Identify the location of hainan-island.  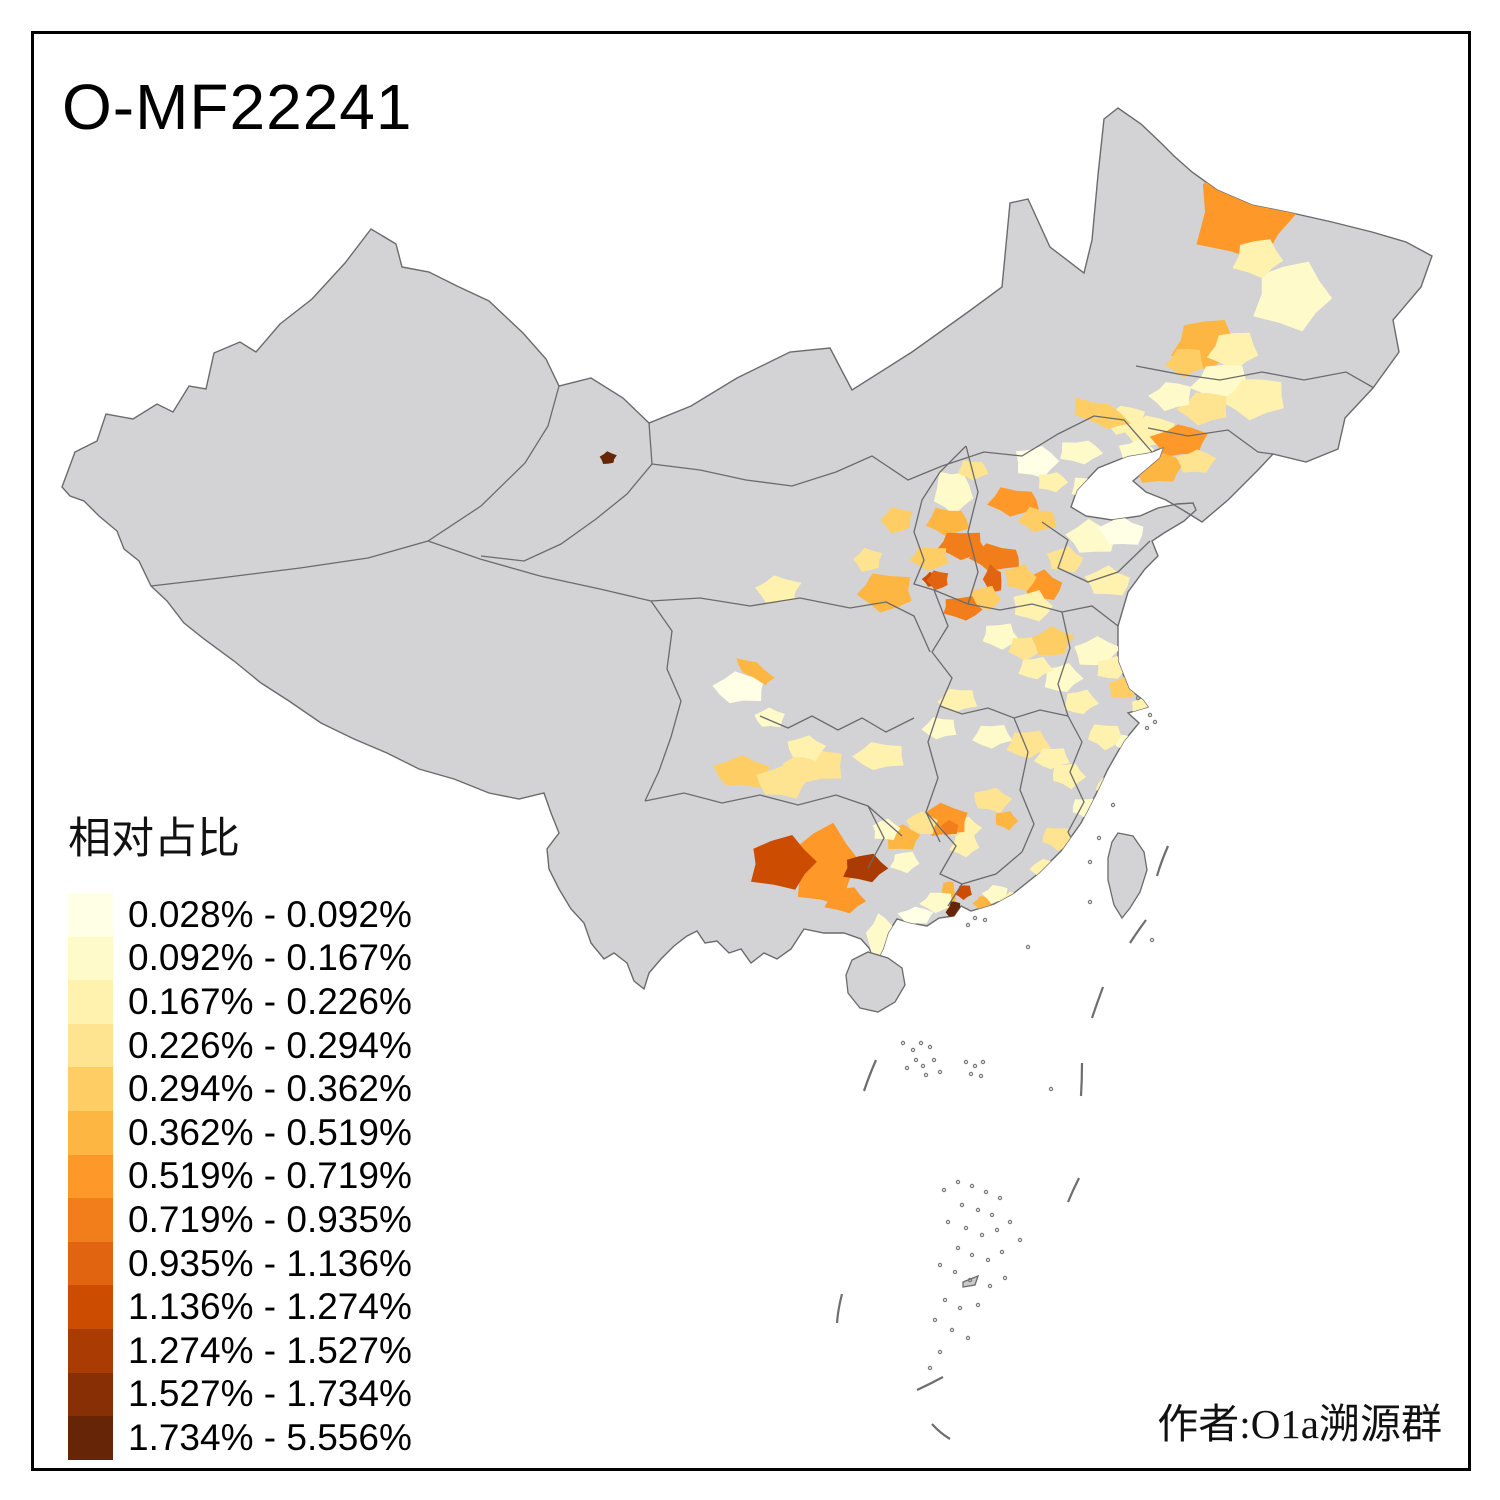
(875, 982).